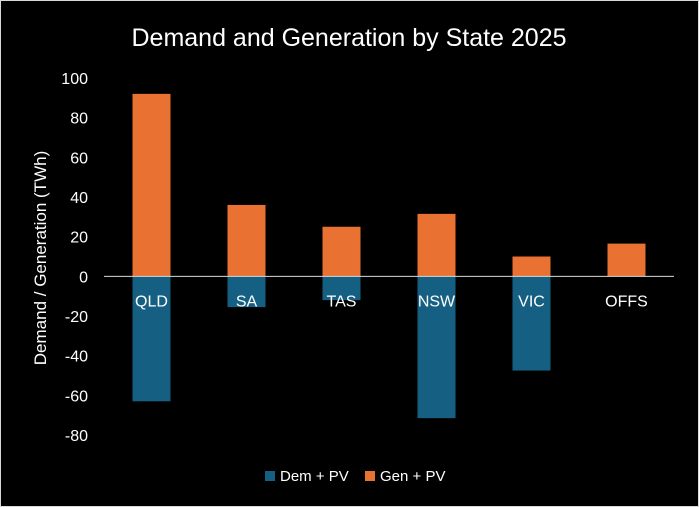  I want to click on y-tick-label: 80, so click(79, 119).